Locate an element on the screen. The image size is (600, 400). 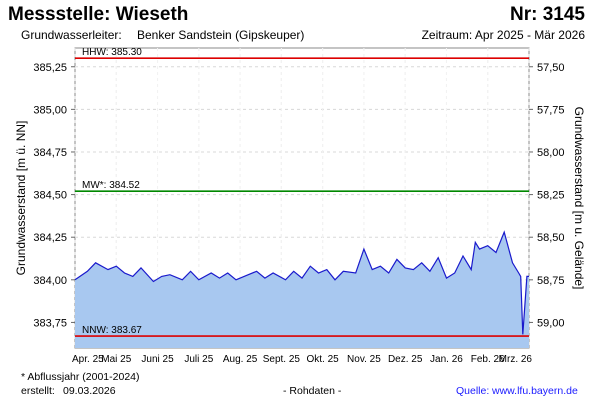
x-tick-label: Feb. 26 is located at coordinates (488, 359).